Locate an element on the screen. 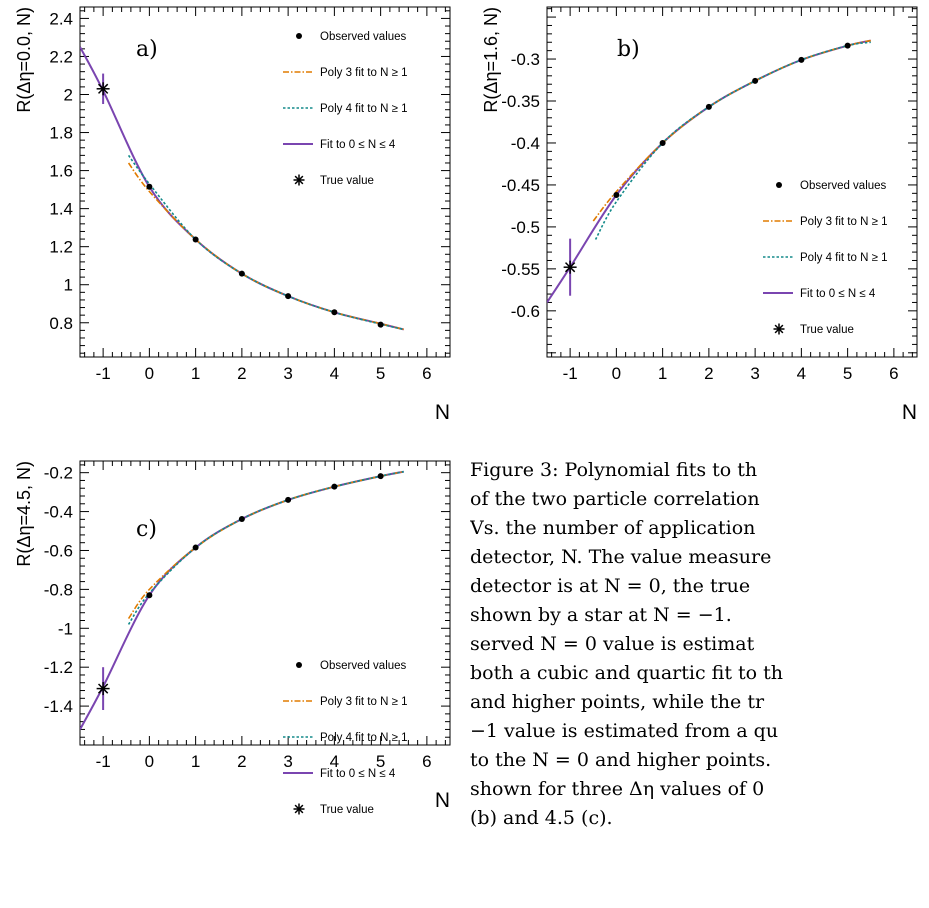 This screenshot has height=908, width=929. caption-line: (b) and 4.5 (c). is located at coordinates (541, 818).